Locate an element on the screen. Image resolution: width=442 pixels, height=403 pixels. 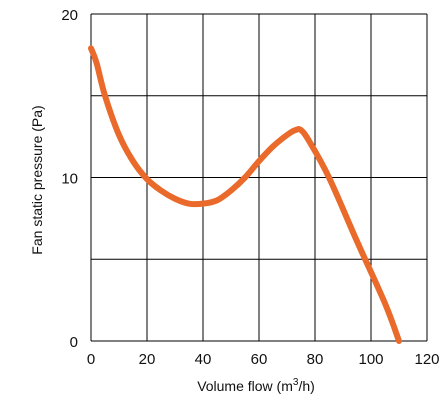
y-tick-label: 10 is located at coordinates (69, 179).